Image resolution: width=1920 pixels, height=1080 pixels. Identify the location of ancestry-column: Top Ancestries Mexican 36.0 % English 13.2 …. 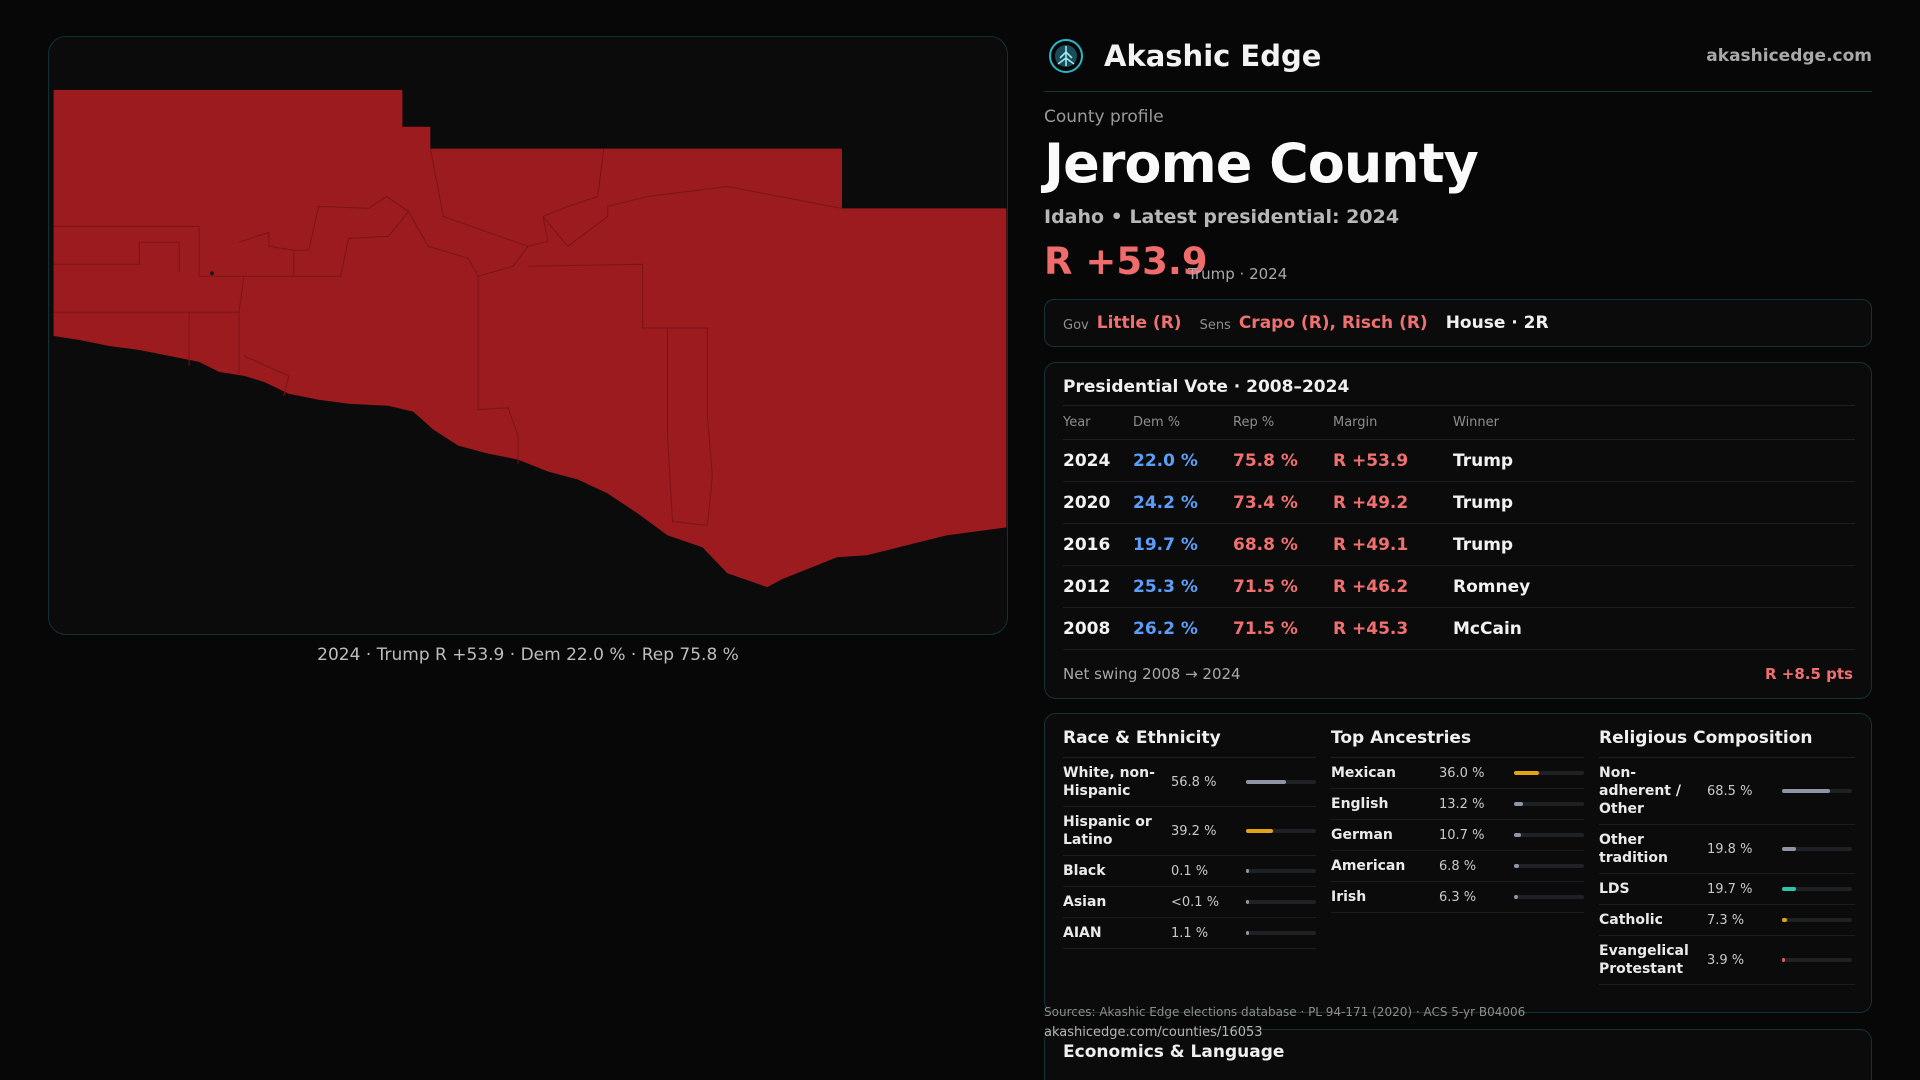
(1457, 820).